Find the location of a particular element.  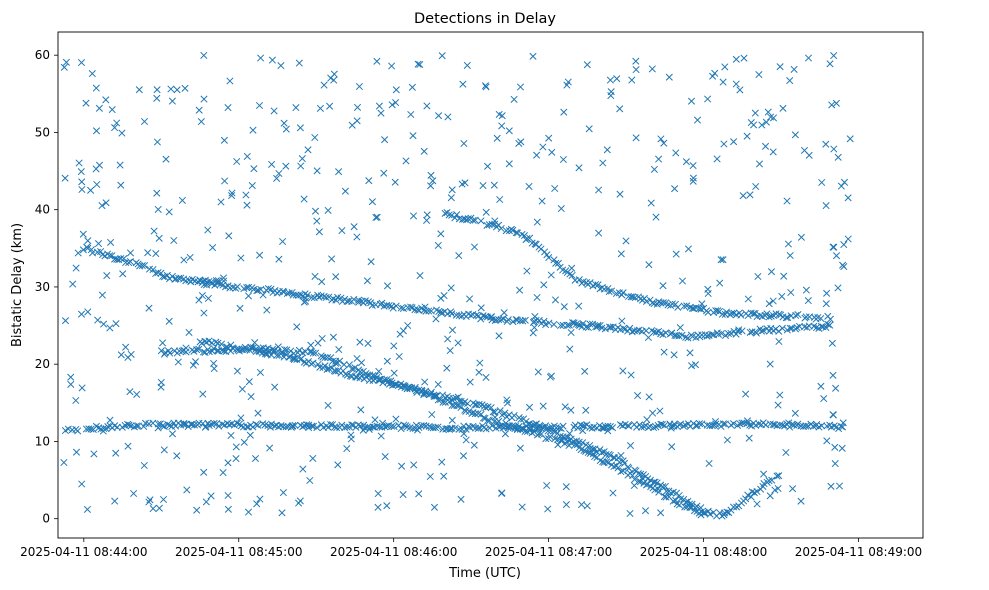

chart-title: Detections in Delay is located at coordinates (485, 19).